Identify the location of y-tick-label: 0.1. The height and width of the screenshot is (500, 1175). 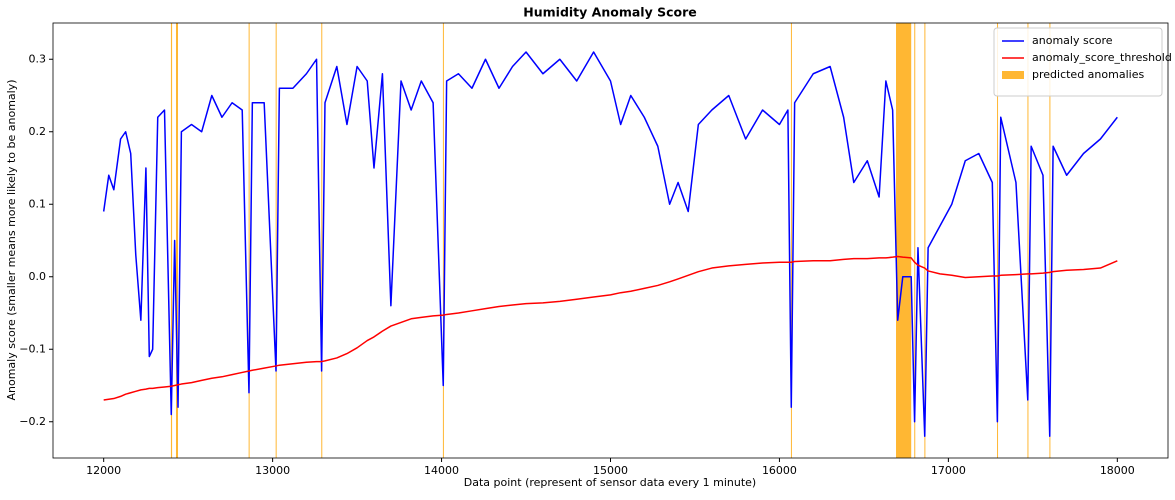
(38, 203).